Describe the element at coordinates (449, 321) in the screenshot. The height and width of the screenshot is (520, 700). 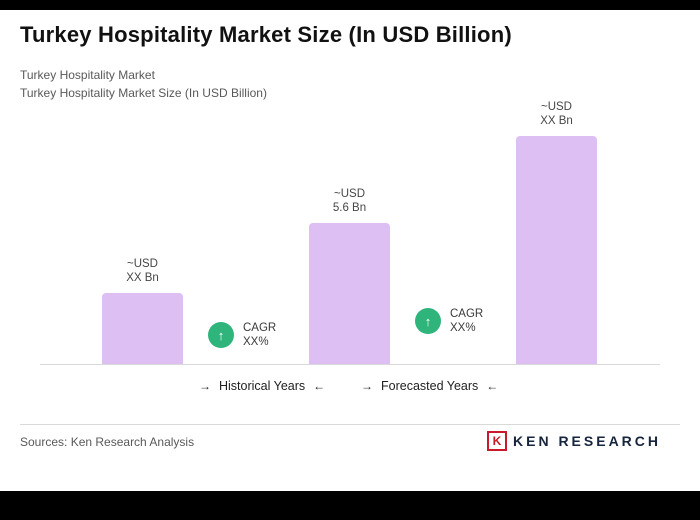
I see `cagr-annotation-2: ↑ CAGR XX%` at that location.